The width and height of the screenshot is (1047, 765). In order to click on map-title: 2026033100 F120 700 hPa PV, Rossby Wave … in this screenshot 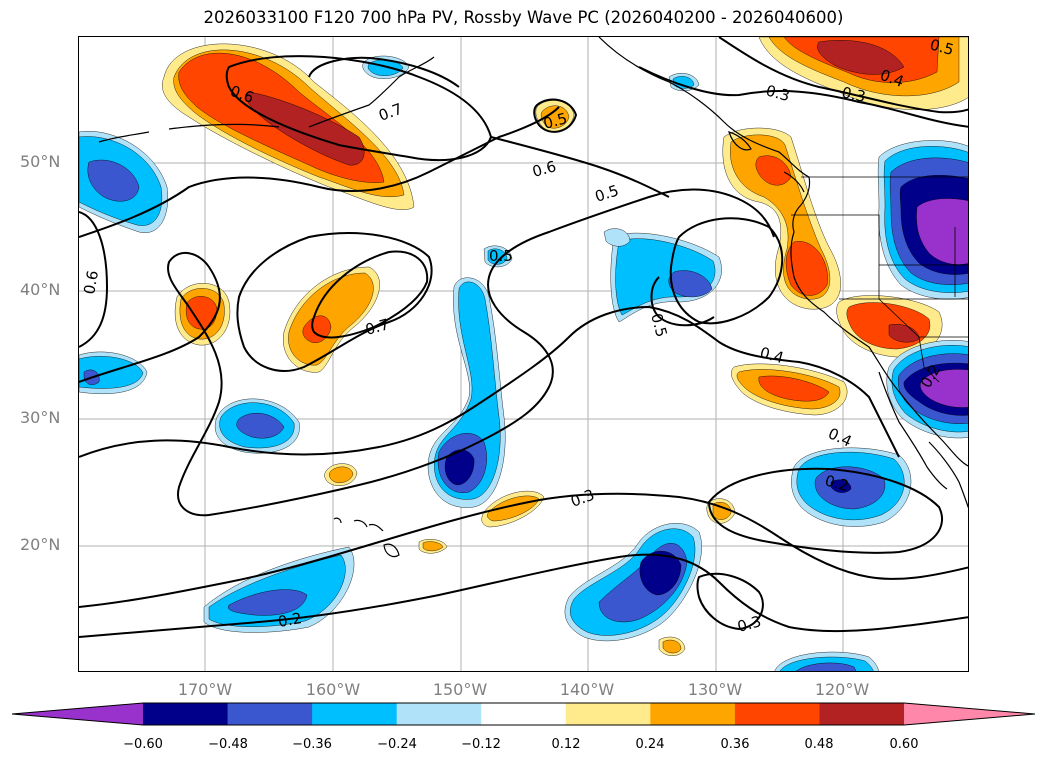, I will do `click(523, 17)`.